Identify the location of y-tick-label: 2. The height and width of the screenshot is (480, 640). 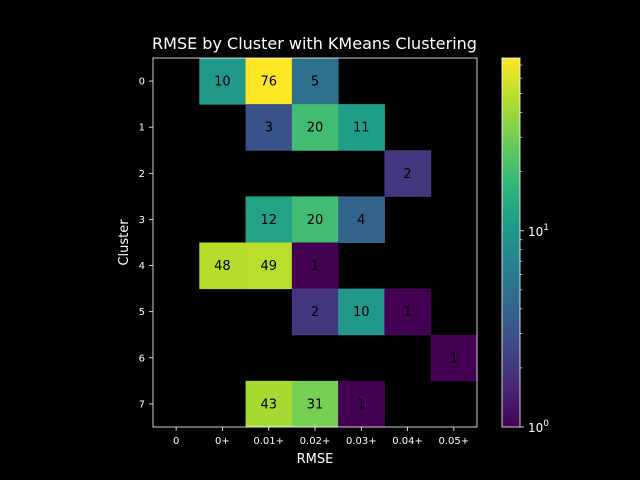
(142, 174).